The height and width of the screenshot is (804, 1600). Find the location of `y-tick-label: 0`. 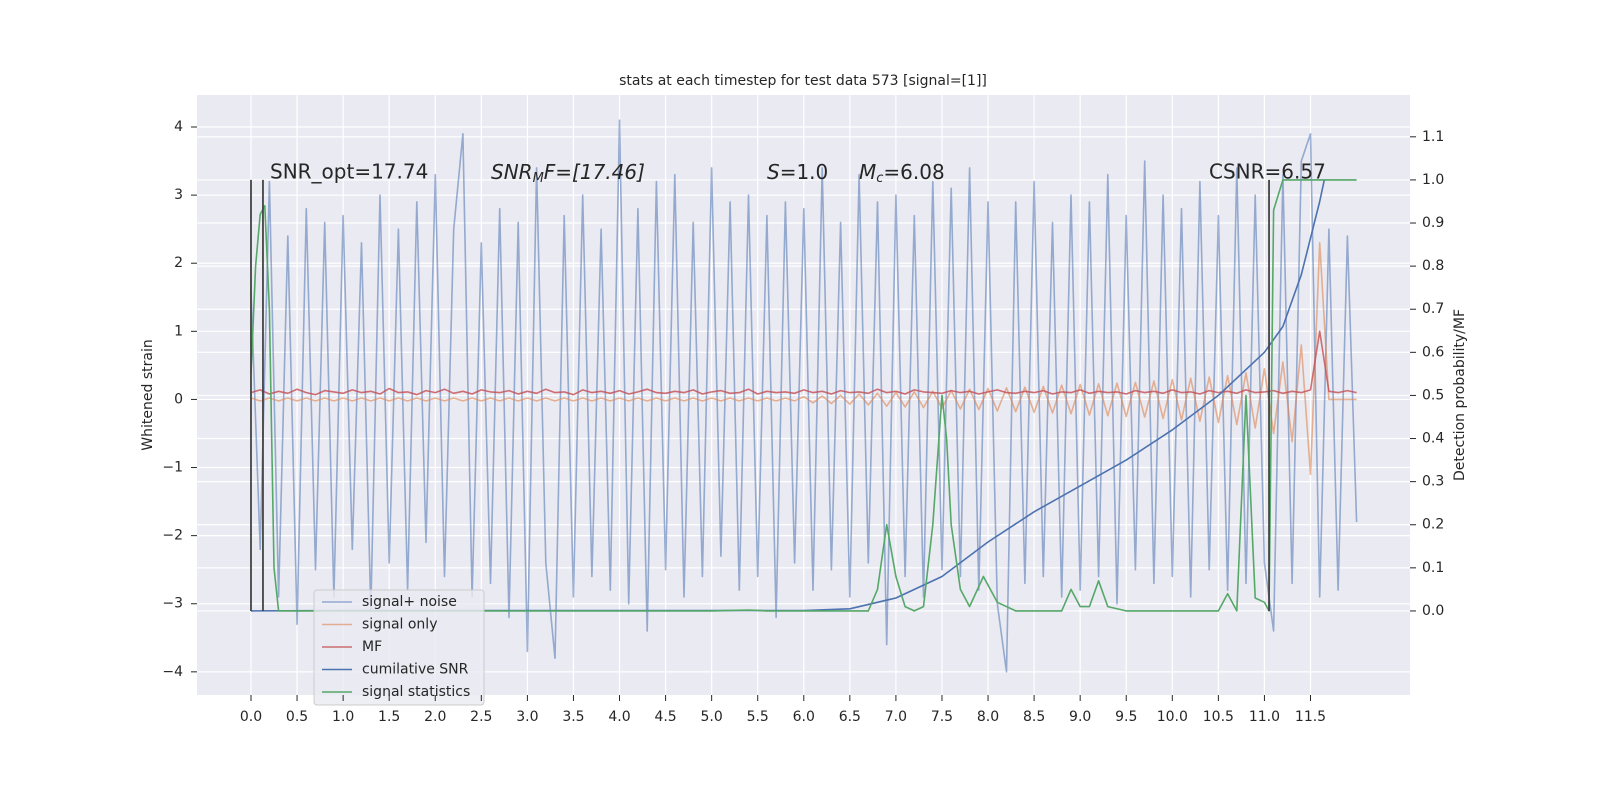

y-tick-label: 0 is located at coordinates (178, 399).